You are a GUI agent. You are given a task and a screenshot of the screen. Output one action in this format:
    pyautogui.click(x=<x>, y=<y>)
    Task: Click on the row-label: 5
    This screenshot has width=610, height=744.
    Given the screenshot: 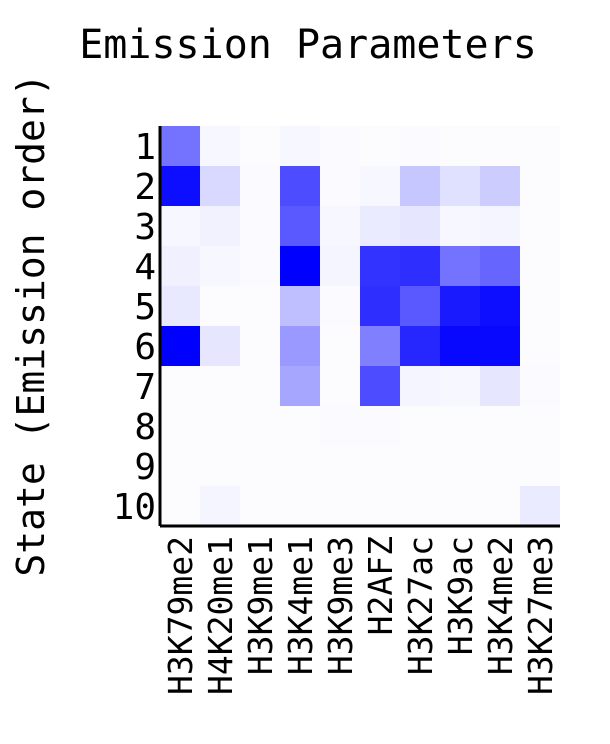 What is the action you would take?
    pyautogui.click(x=145, y=307)
    